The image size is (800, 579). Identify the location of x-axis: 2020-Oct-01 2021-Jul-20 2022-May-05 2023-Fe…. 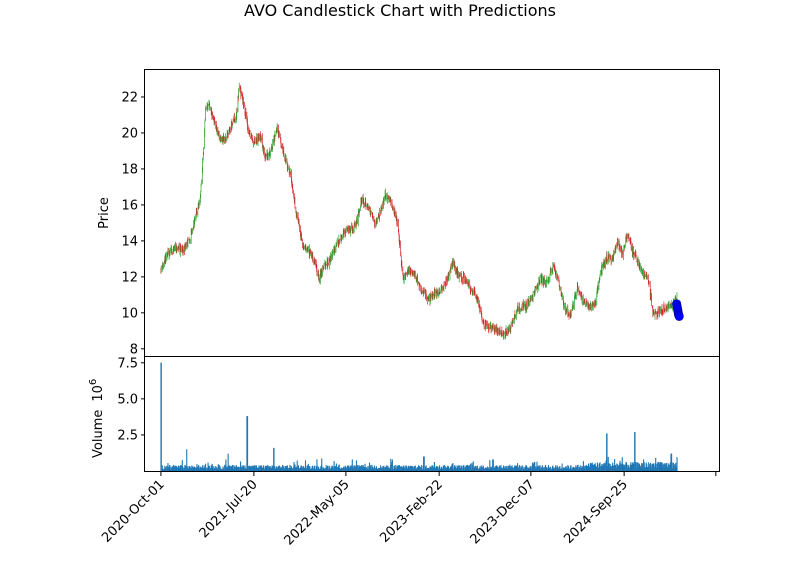
(408, 510).